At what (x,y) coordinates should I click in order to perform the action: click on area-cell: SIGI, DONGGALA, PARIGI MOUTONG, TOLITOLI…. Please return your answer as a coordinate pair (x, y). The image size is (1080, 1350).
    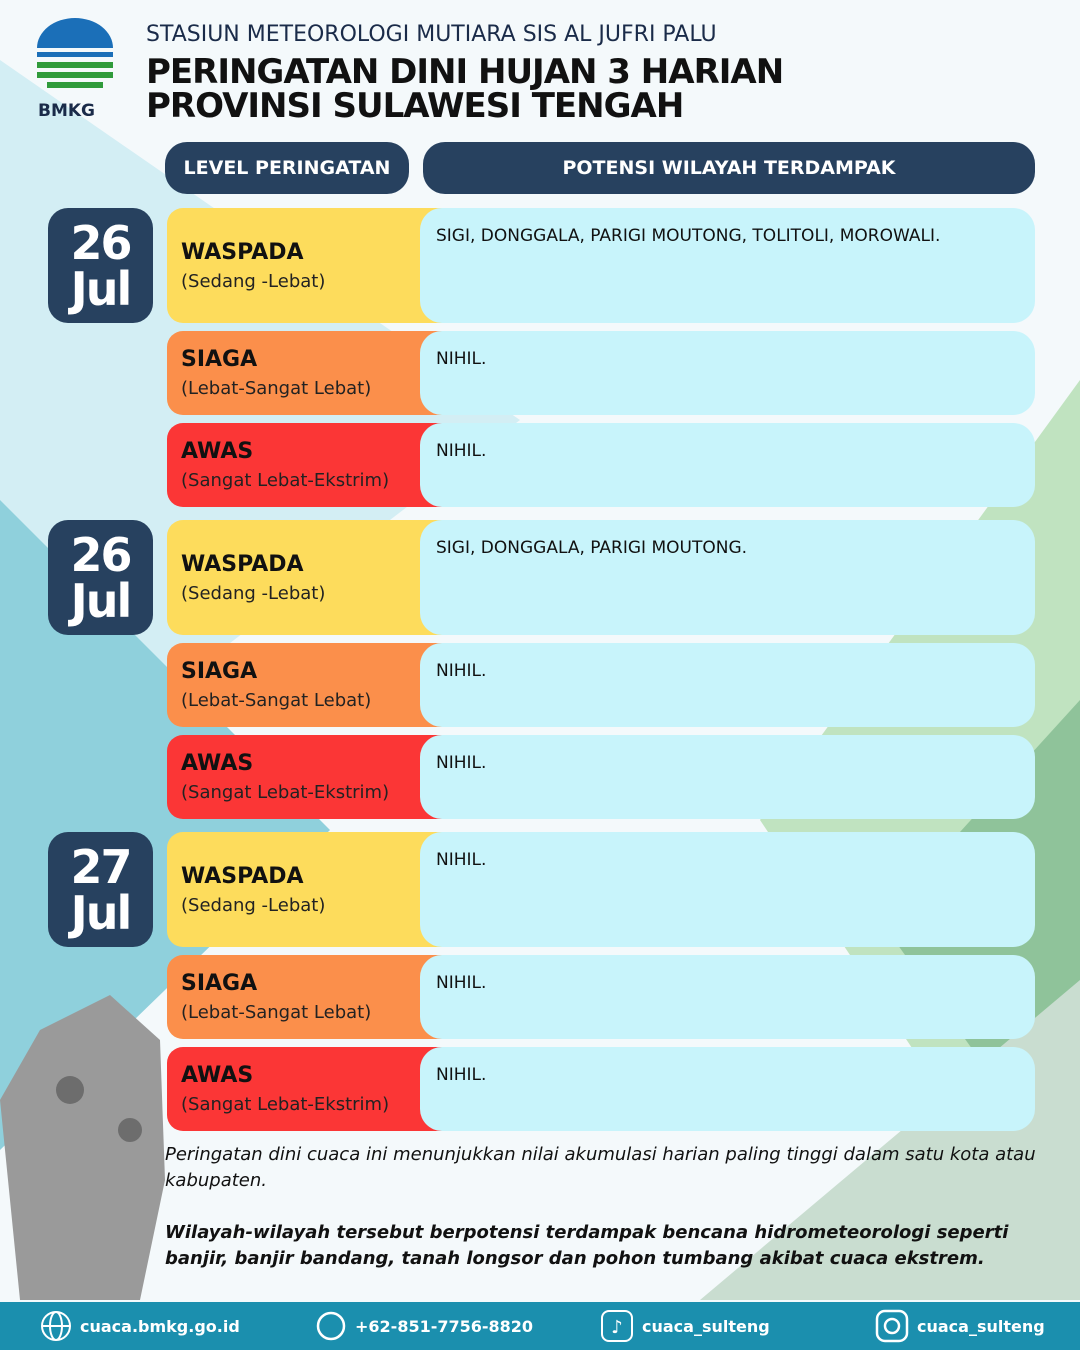
    Looking at the image, I should click on (727, 265).